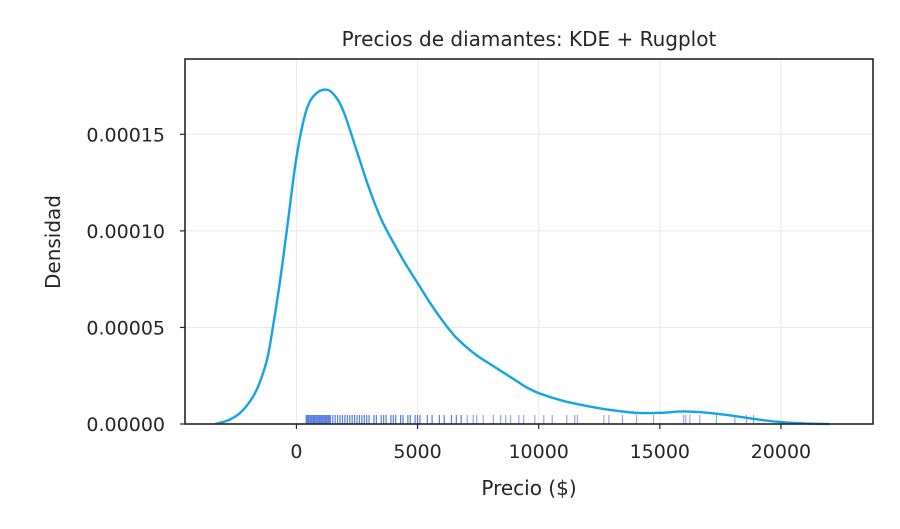  Describe the element at coordinates (125, 232) in the screenshot. I see `y-tick-label: 0.00010` at that location.